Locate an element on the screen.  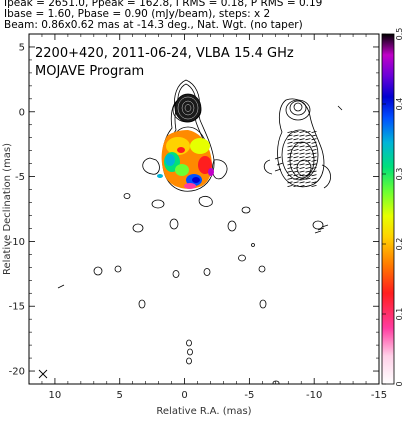
y-tick-label: -5 is located at coordinates (20, 177).